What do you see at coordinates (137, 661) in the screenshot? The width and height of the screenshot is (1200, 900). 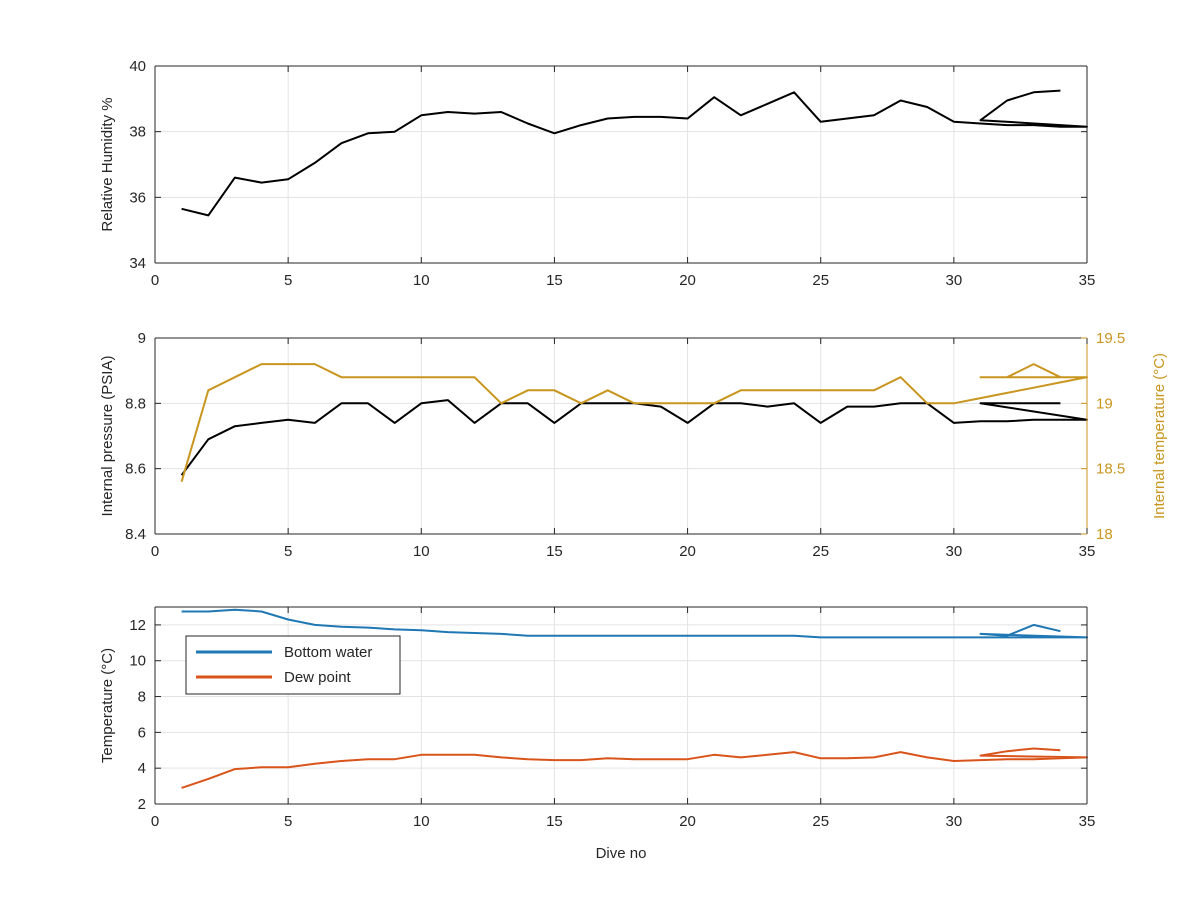 I see `y-tick-label: 10` at bounding box center [137, 661].